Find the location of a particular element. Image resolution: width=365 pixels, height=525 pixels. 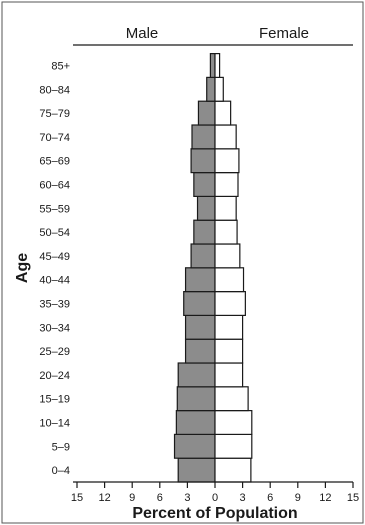

age-label-14: 70–74 is located at coordinates (54, 138).